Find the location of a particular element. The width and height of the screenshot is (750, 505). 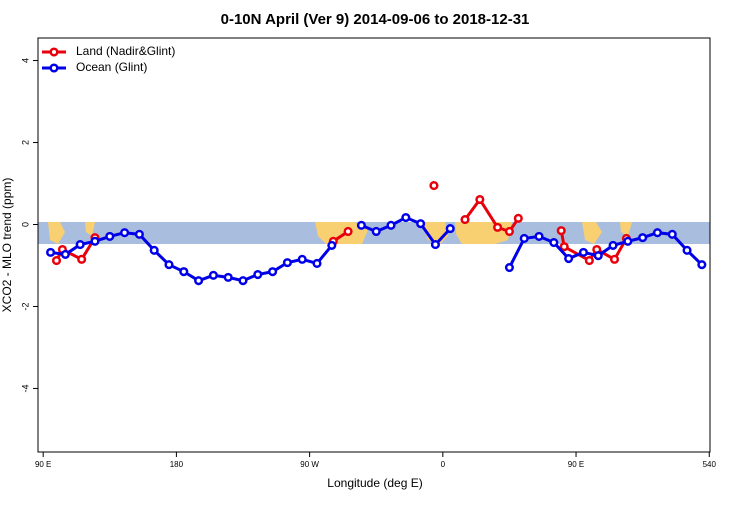

y-tick-label: 0 is located at coordinates (25, 224).